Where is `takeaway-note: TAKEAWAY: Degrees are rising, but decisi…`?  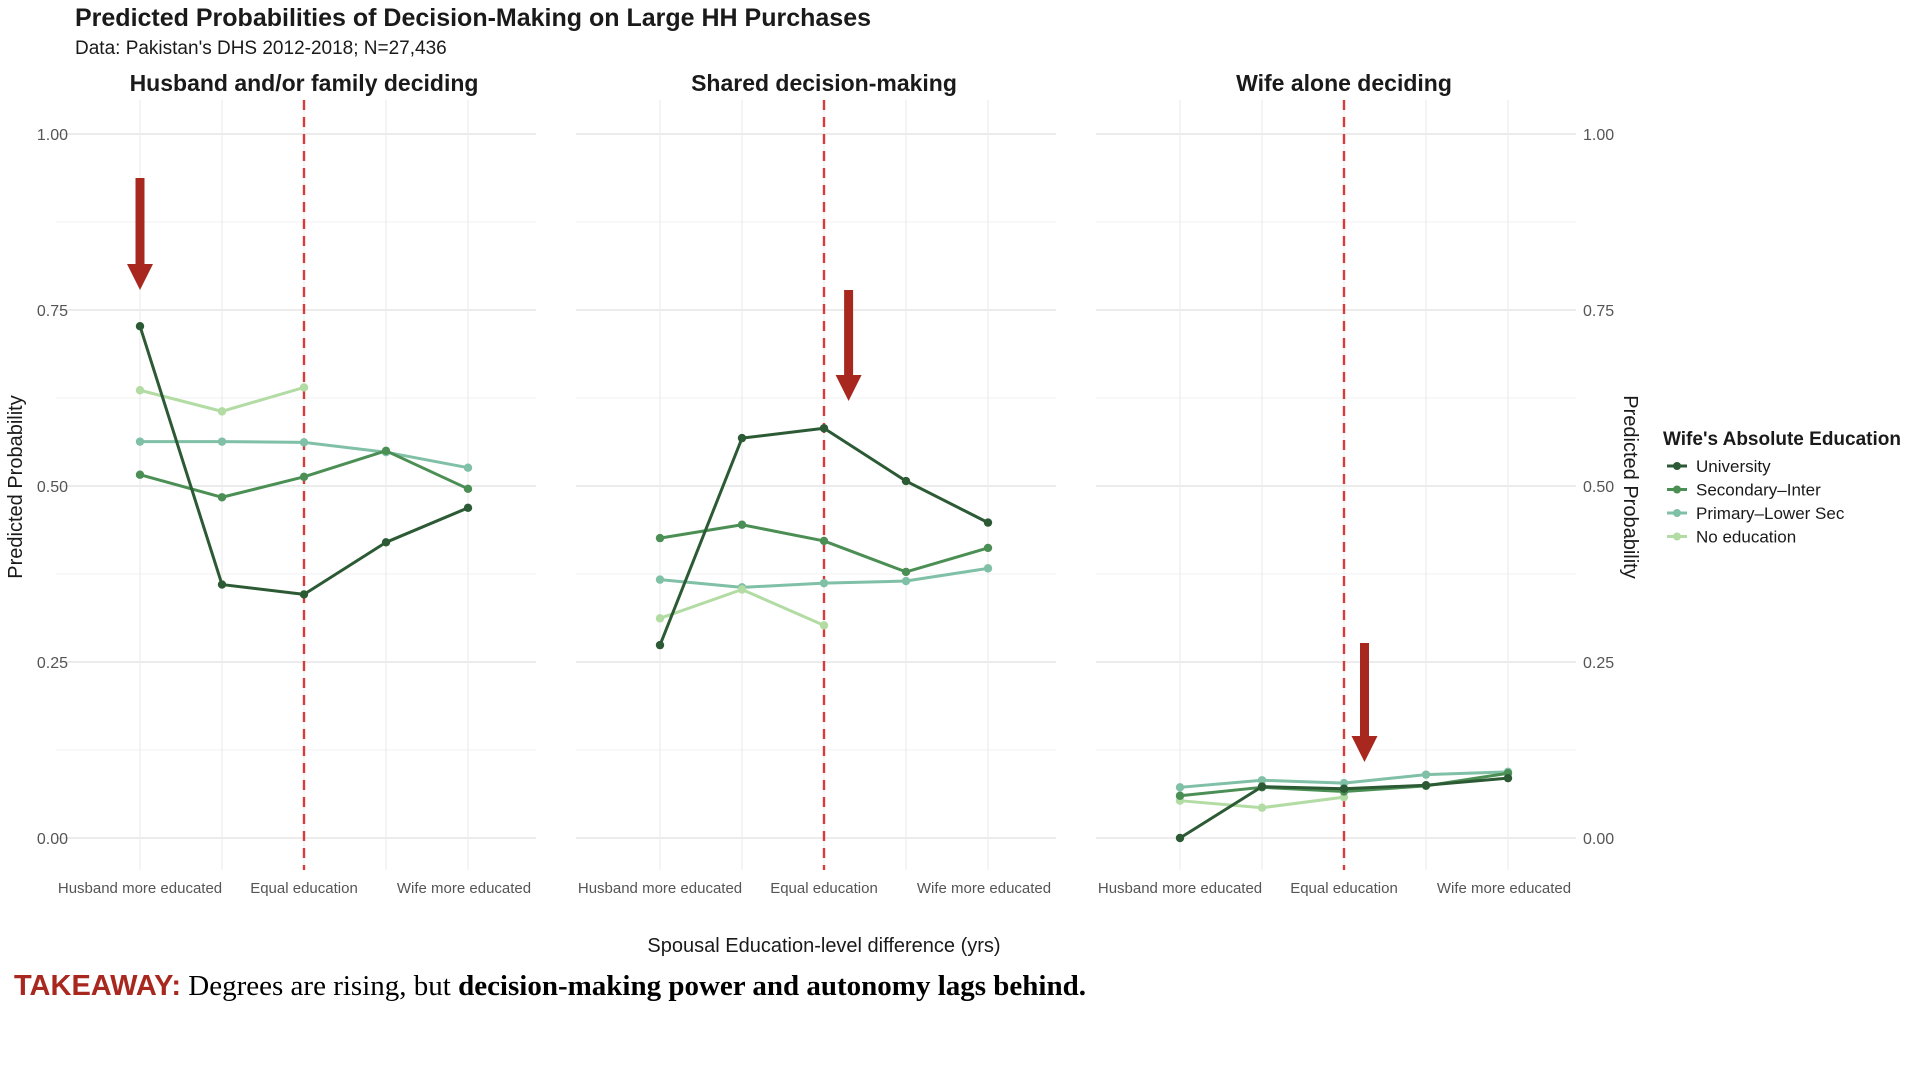 takeaway-note: TAKEAWAY: Degrees are rising, but decisi… is located at coordinates (550, 986).